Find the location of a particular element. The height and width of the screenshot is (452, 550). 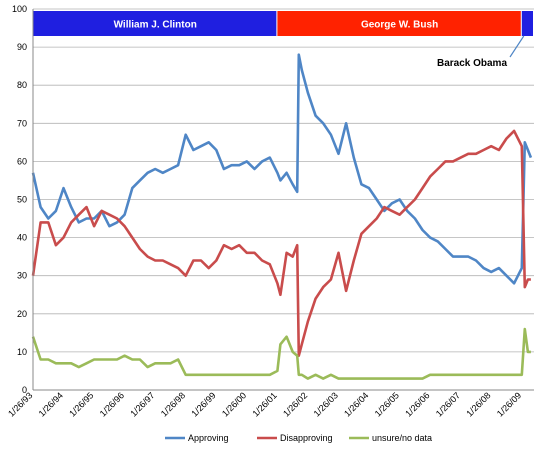

obama-callout-line is located at coordinates (517, 46).